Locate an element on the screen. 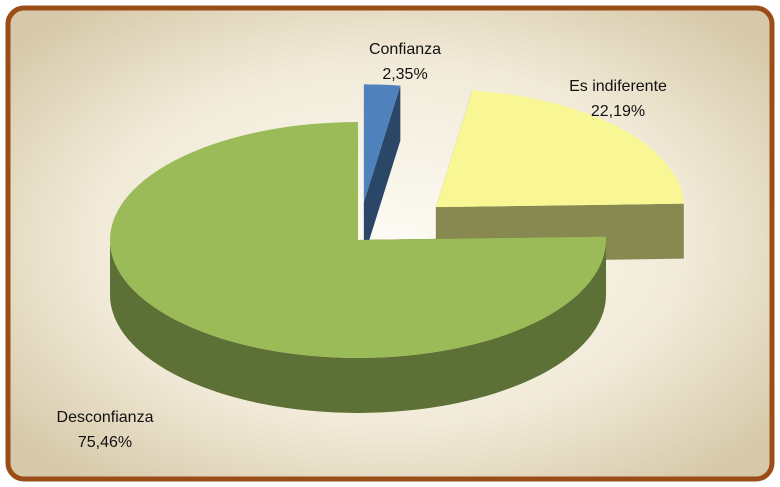 The image size is (780, 487). slice-value-label: 22,19% is located at coordinates (618, 111).